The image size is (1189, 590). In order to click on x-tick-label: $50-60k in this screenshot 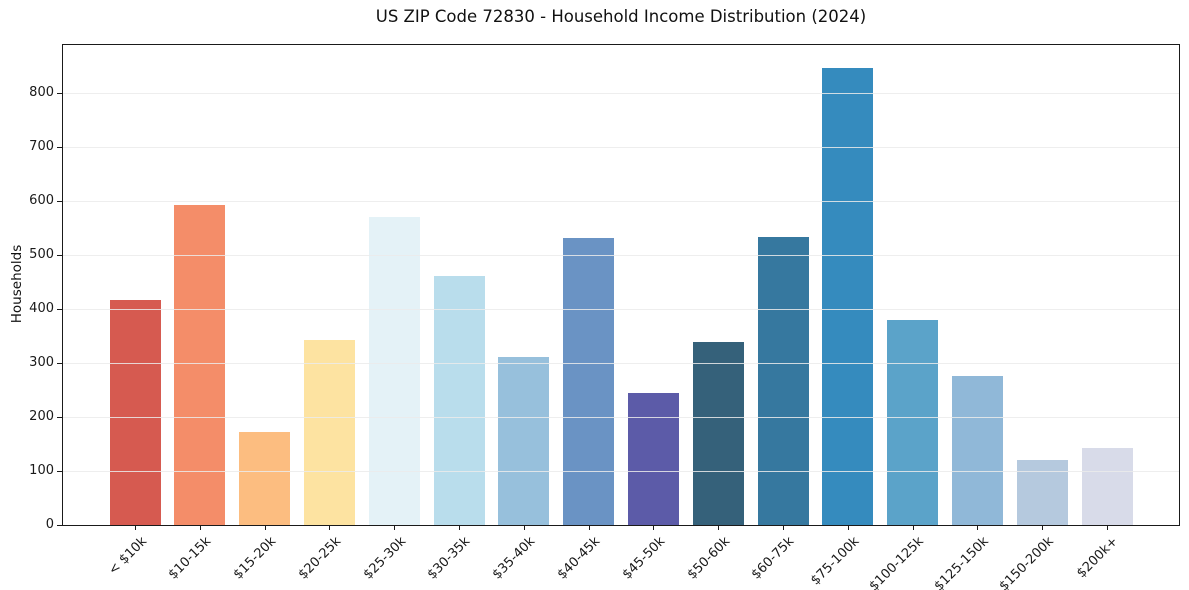, I will do `click(708, 558)`.